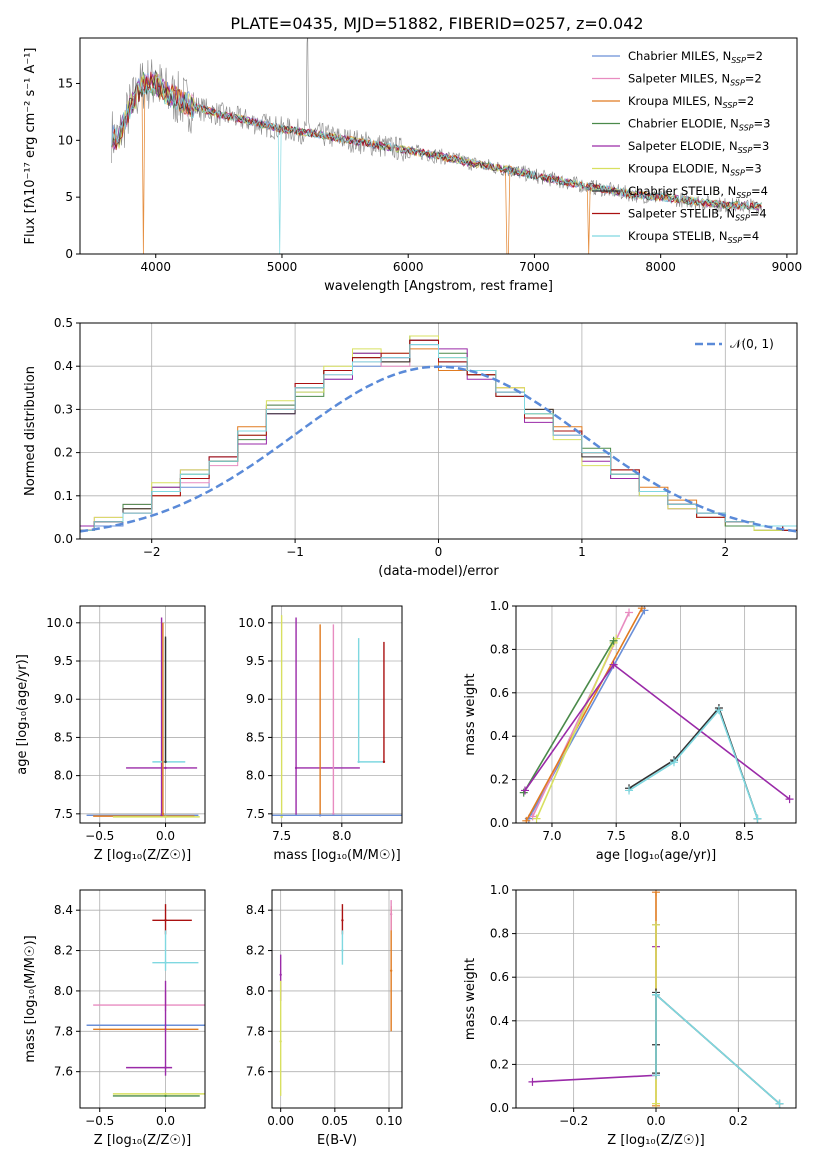 The height and width of the screenshot is (1170, 819). Describe the element at coordinates (295, 552) in the screenshot. I see `x-tick-label: −1` at that location.